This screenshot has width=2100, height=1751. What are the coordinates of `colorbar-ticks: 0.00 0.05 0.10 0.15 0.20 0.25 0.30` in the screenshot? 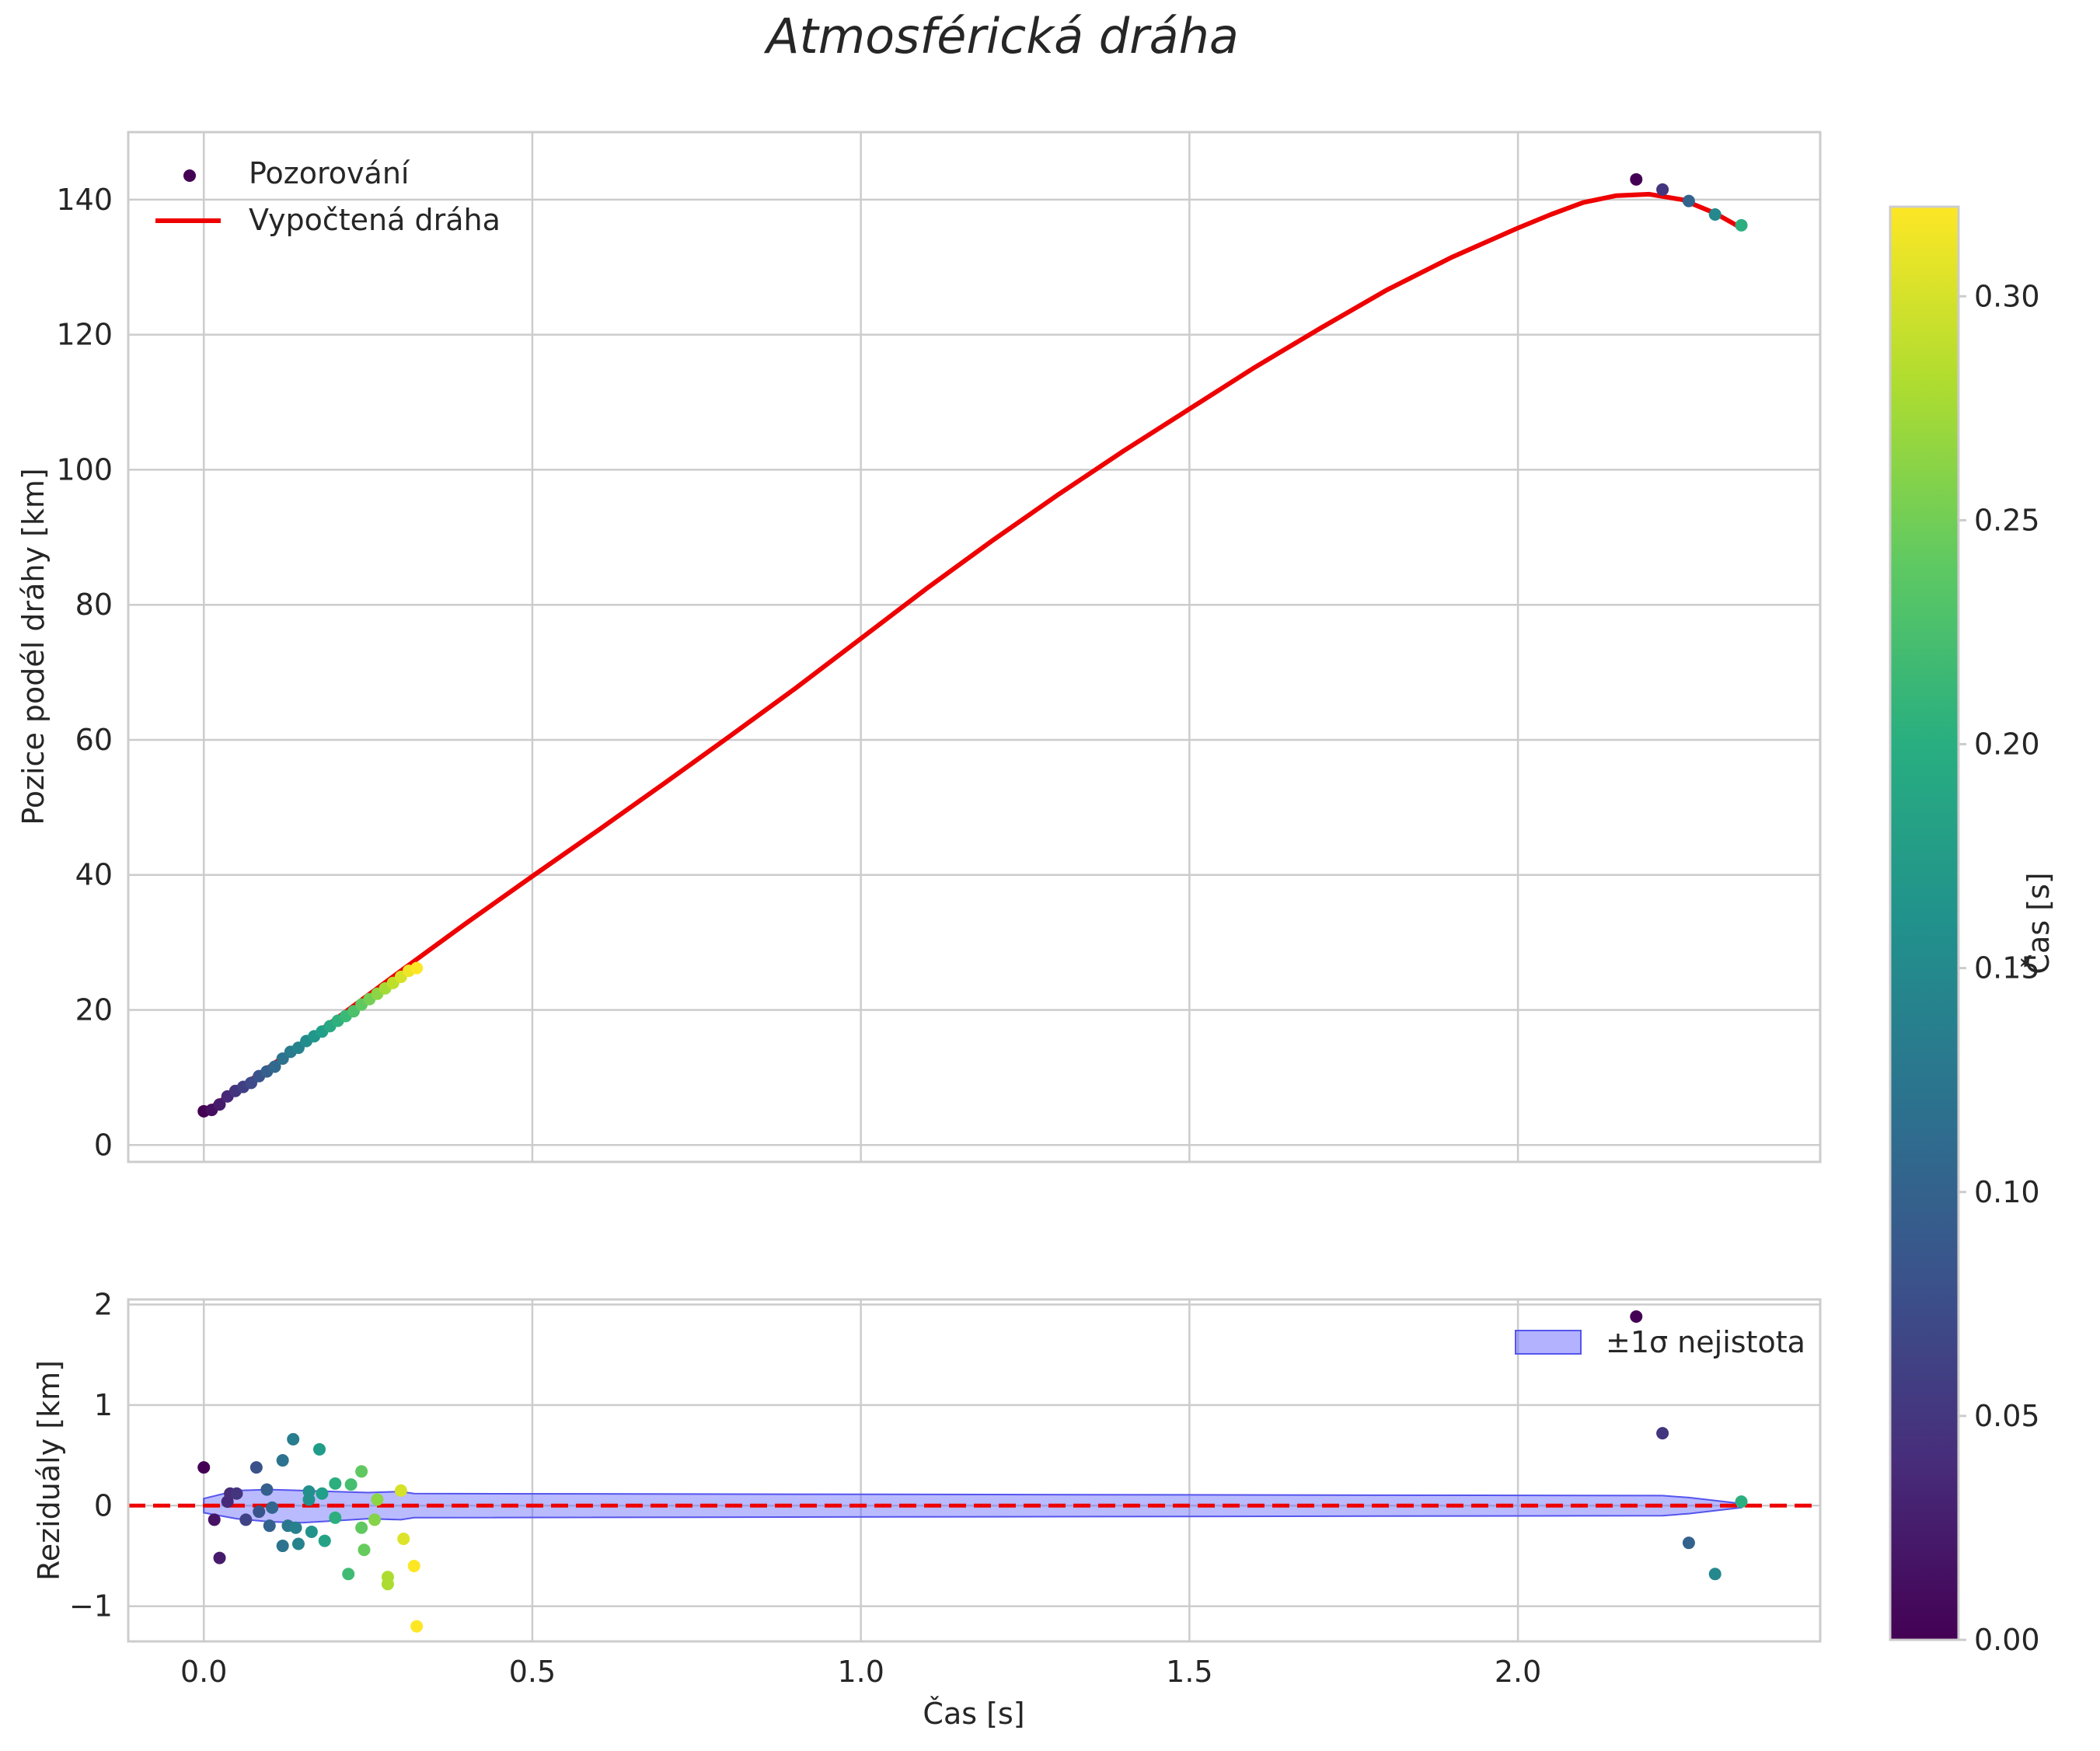 It's located at (1999, 968).